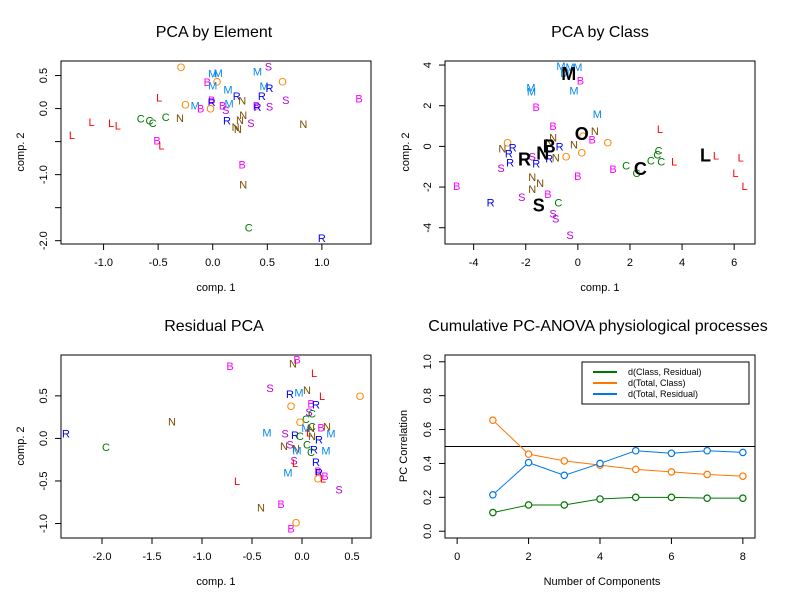 Image resolution: width=792 pixels, height=611 pixels. What do you see at coordinates (617, 473) in the screenshot?
I see `series-line` at bounding box center [617, 473].